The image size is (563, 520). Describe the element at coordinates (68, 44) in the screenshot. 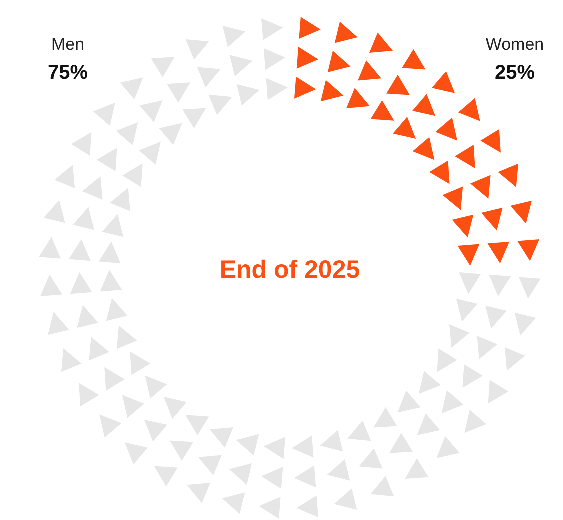

I see `slice-label: Men` at that location.